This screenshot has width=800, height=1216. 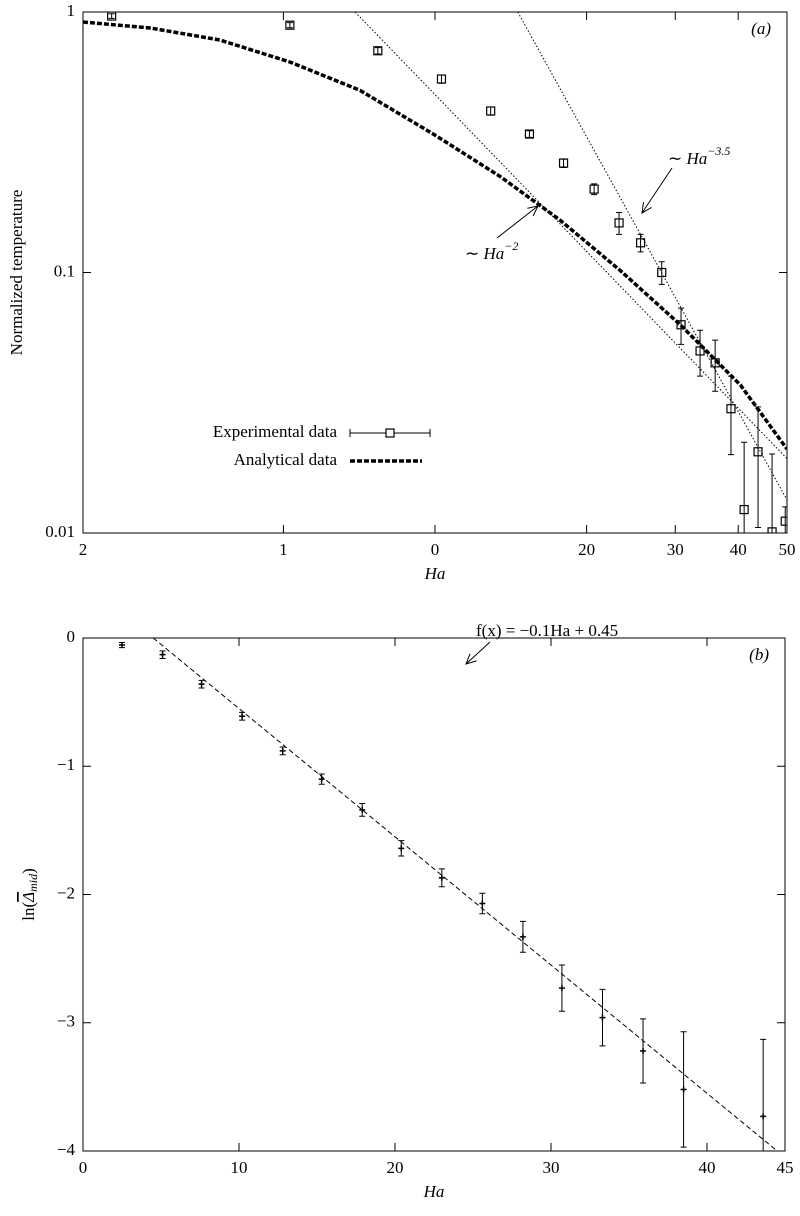 I want to click on panel-label: (b), so click(x=759, y=654).